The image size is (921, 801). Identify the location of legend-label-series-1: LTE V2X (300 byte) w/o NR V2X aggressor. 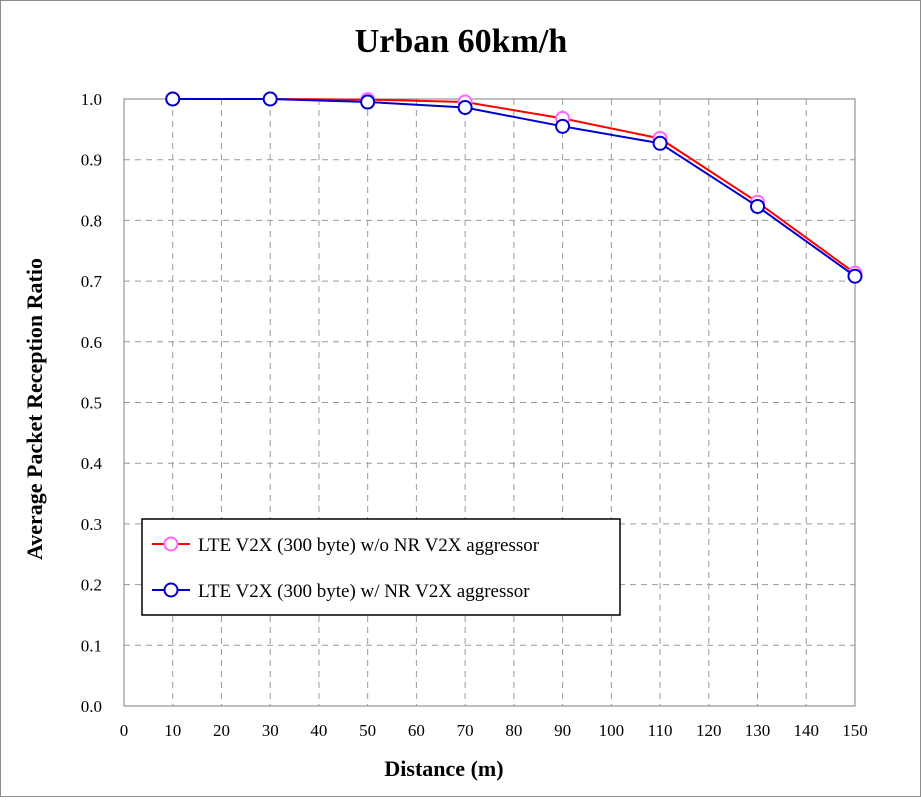
(369, 545).